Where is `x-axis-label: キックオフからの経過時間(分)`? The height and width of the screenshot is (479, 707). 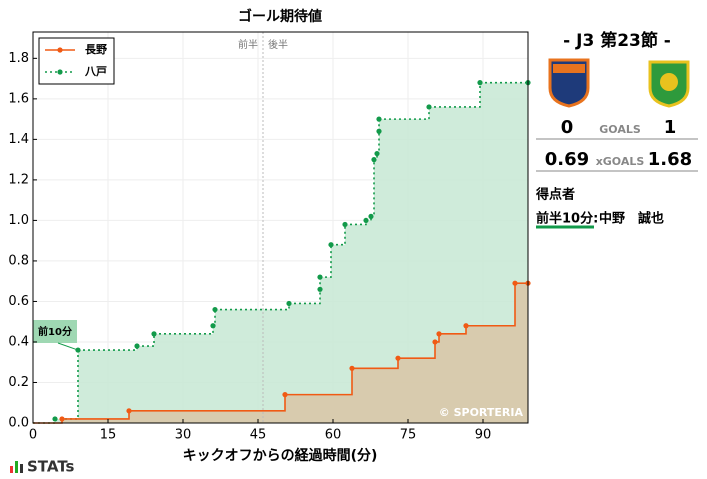
x-axis-label: キックオフからの経過時間(分) is located at coordinates (280, 455).